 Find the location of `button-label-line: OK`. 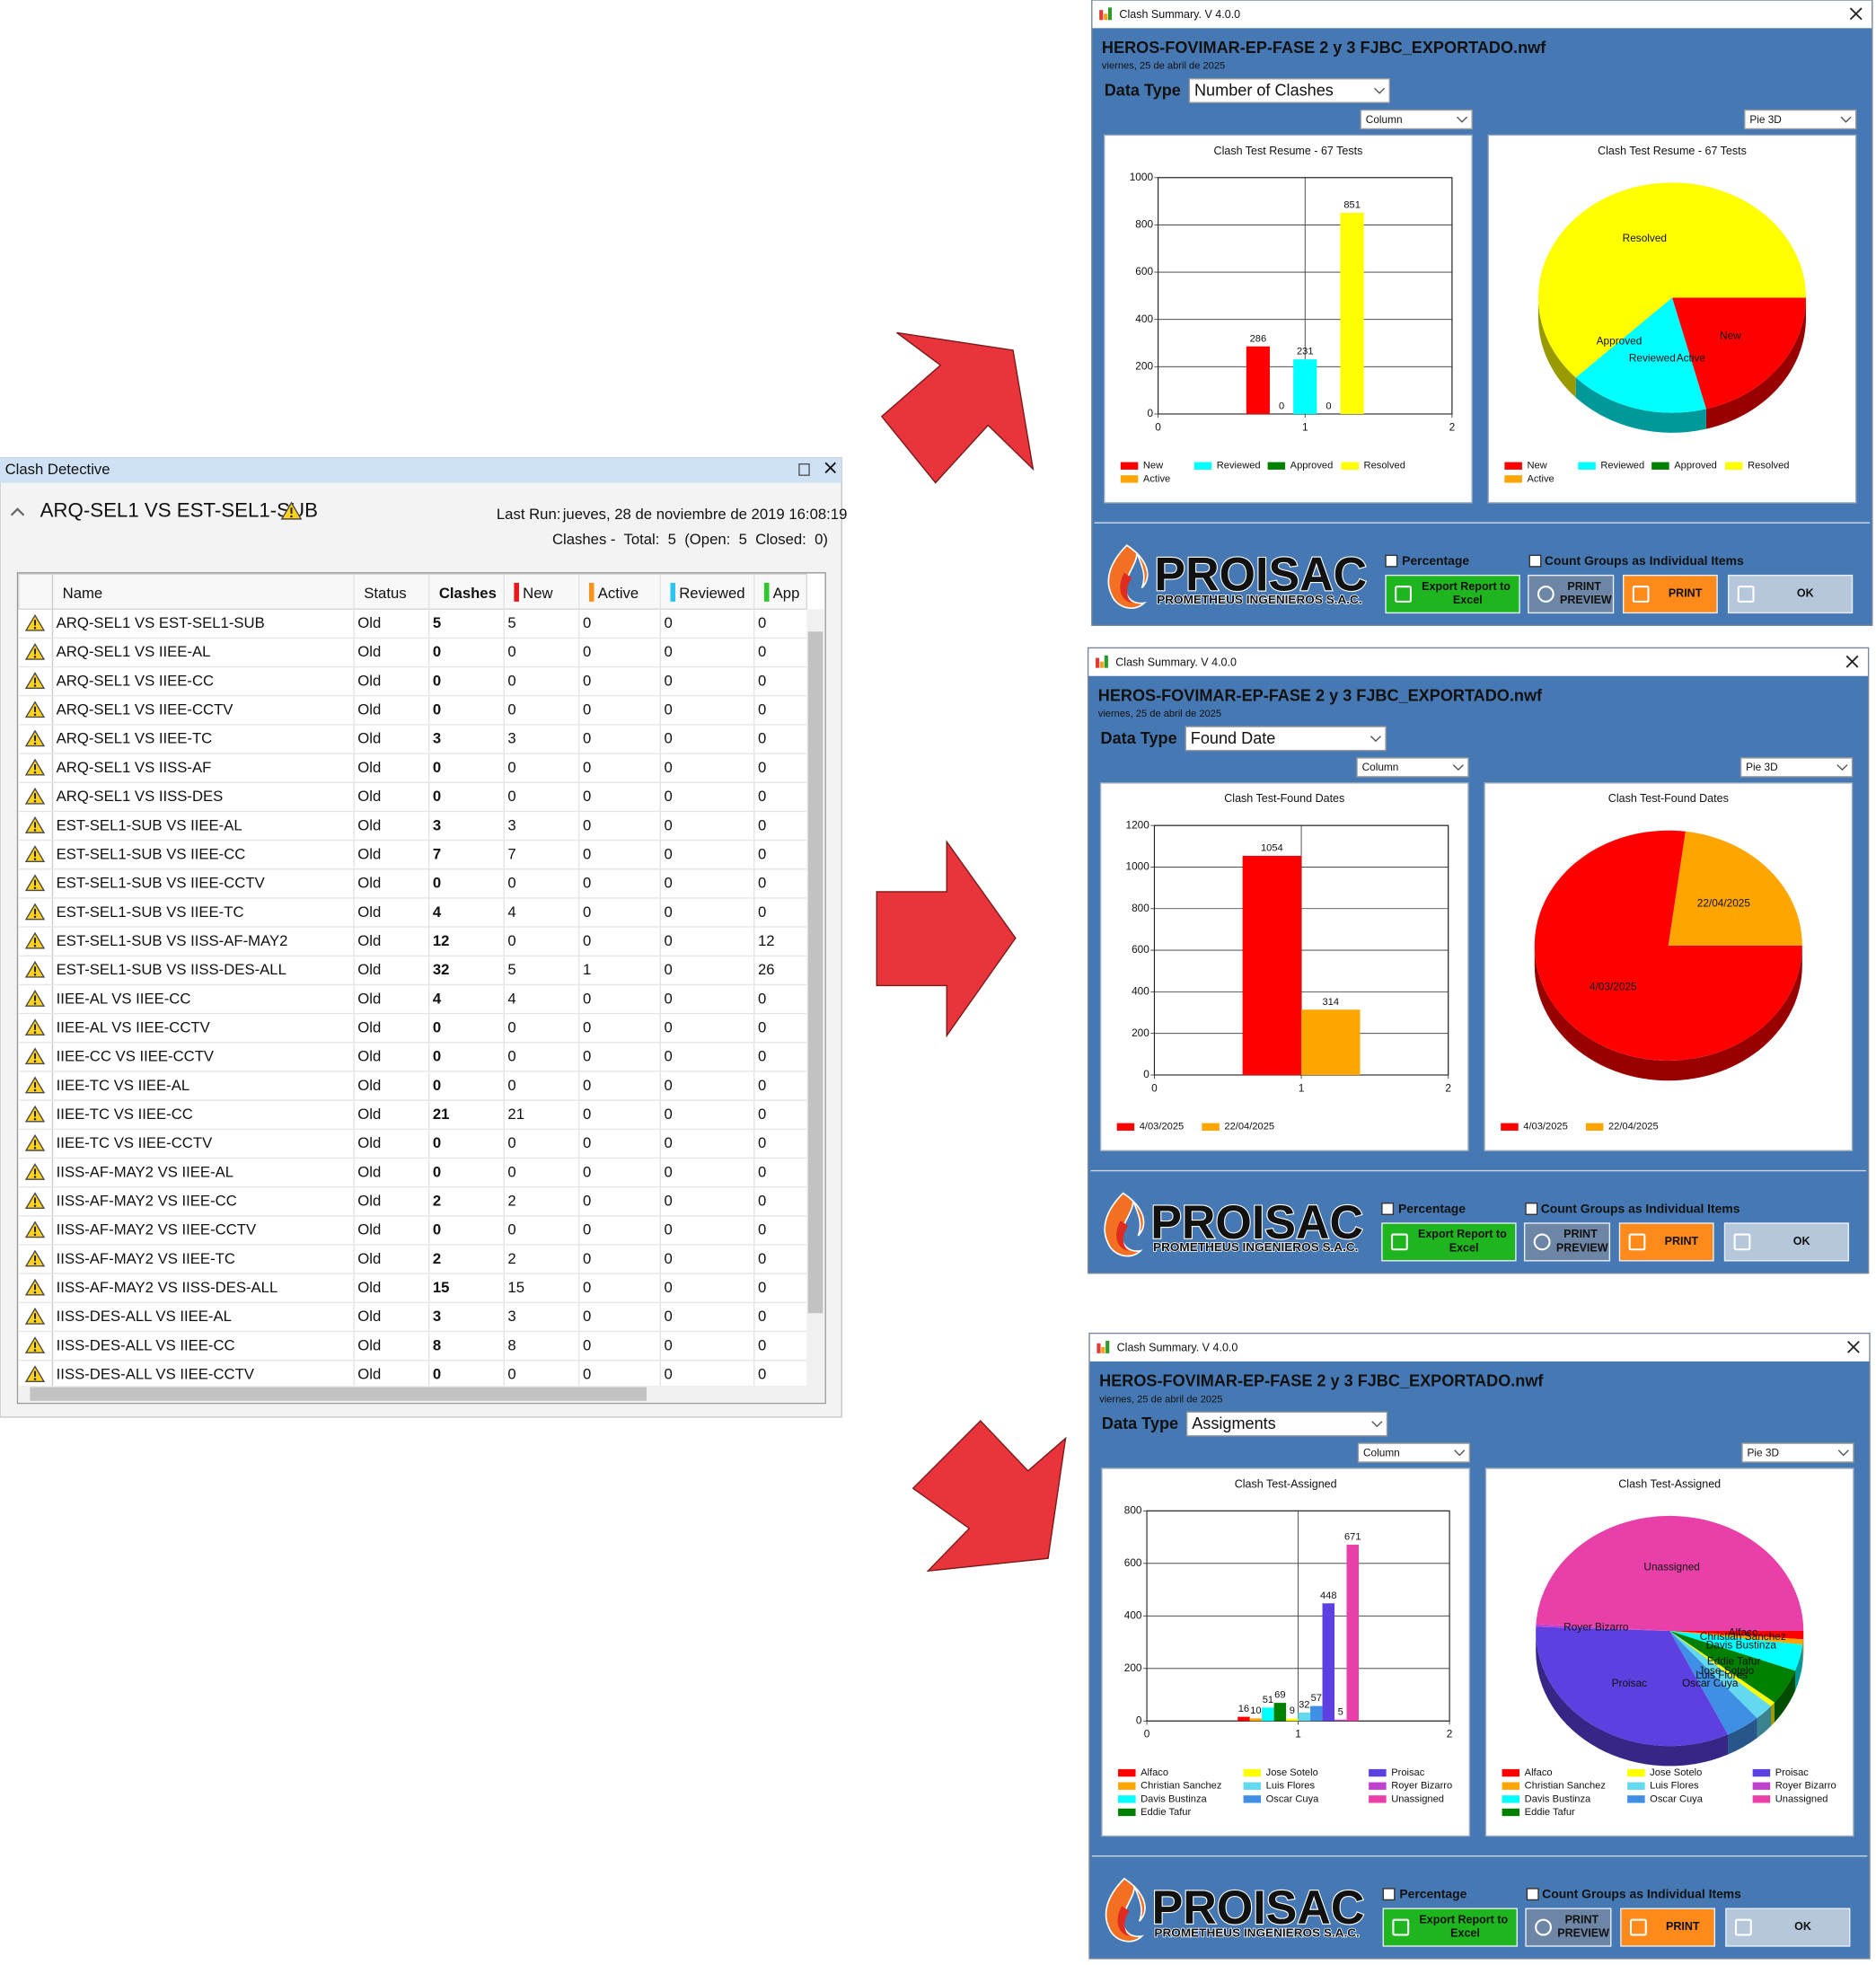

button-label-line: OK is located at coordinates (1805, 593).